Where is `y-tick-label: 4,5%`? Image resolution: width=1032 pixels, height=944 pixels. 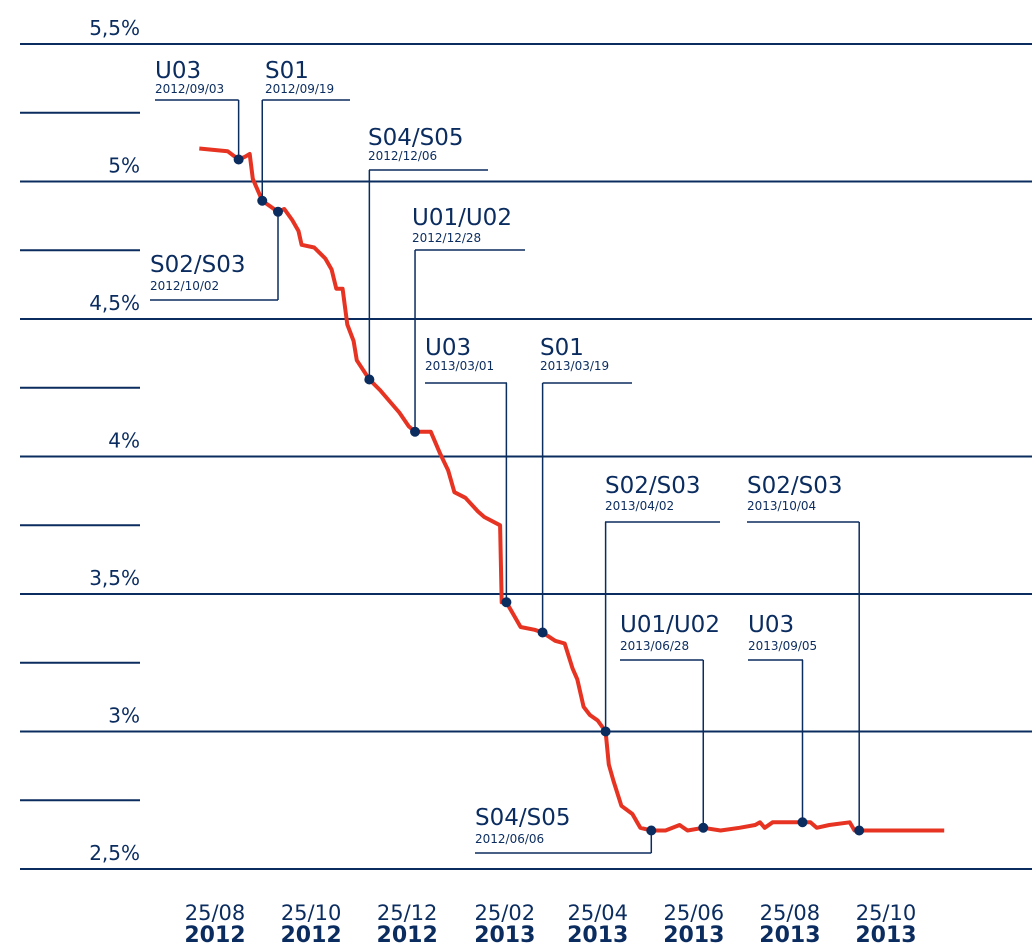
y-tick-label: 4,5% is located at coordinates (114, 303).